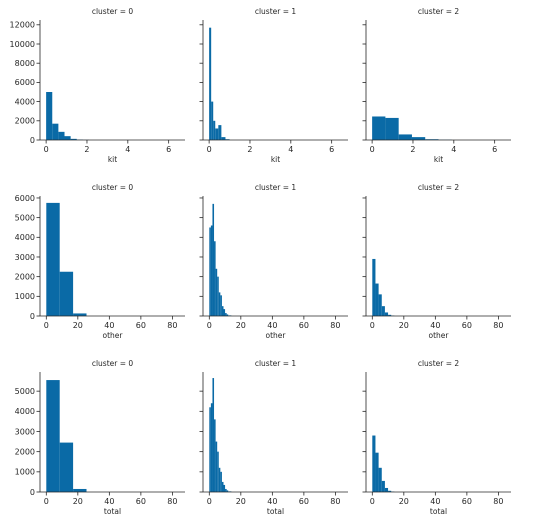 The width and height of the screenshot is (533, 523). Describe the element at coordinates (25, 472) in the screenshot. I see `y-tick-label: 1000` at that location.